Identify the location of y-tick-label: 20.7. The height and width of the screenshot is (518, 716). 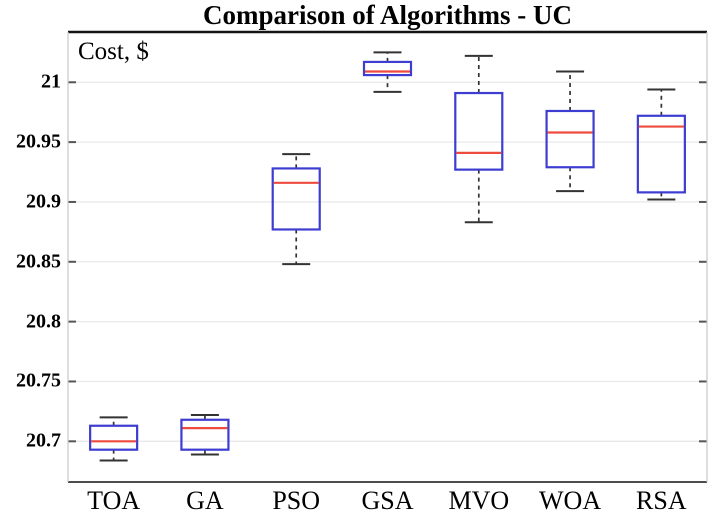
(43, 440).